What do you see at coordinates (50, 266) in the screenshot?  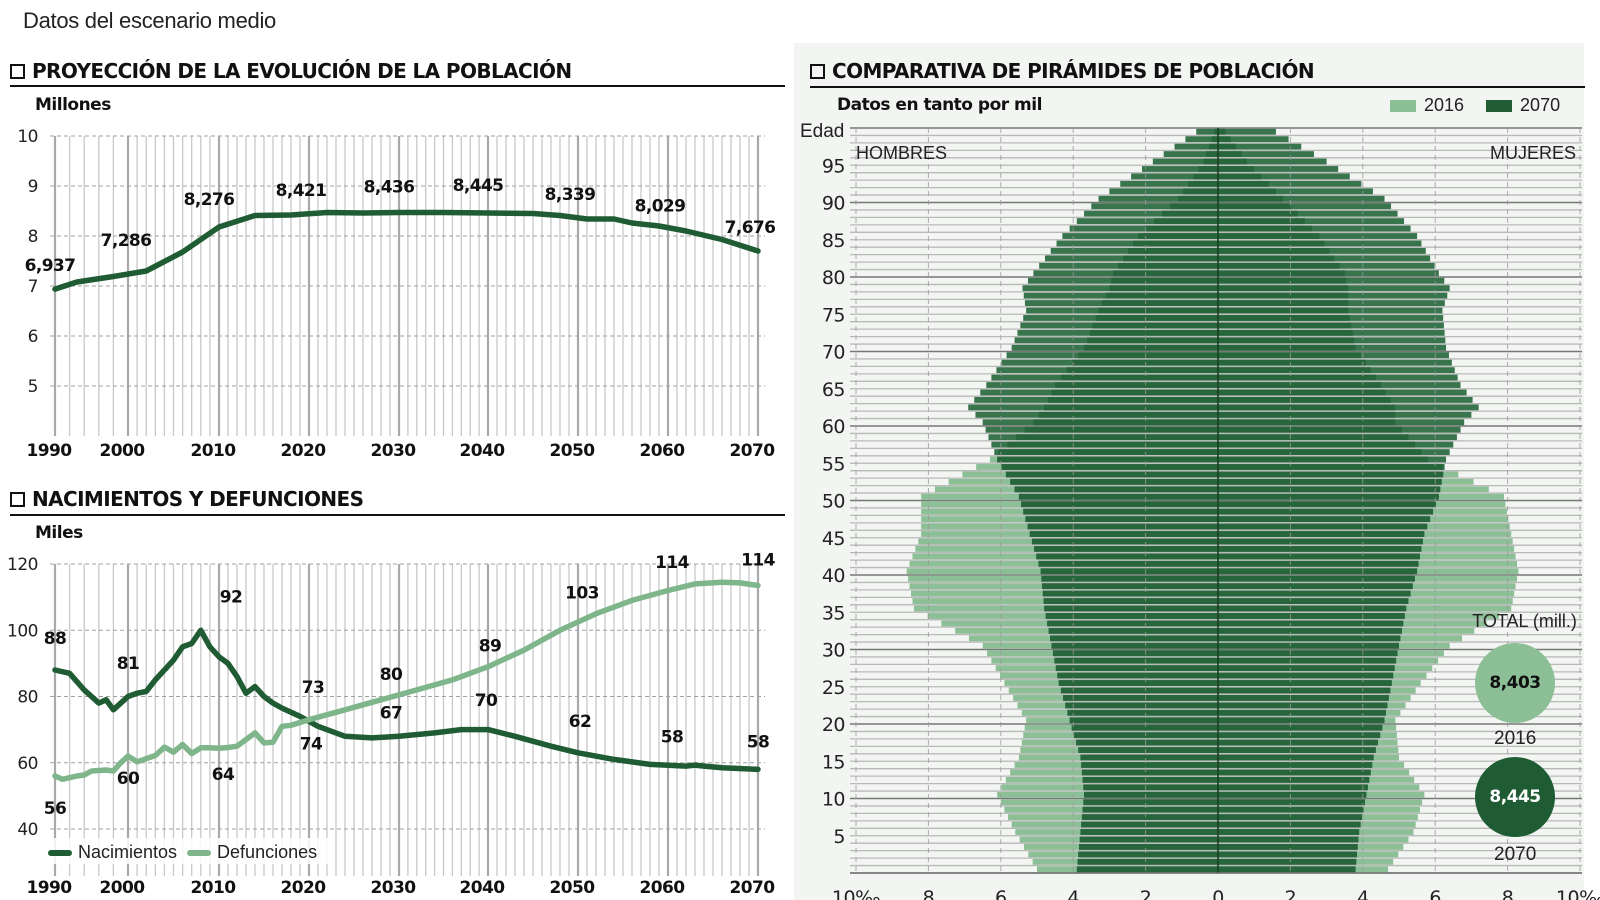 I see `svg-text: 6,937` at bounding box center [50, 266].